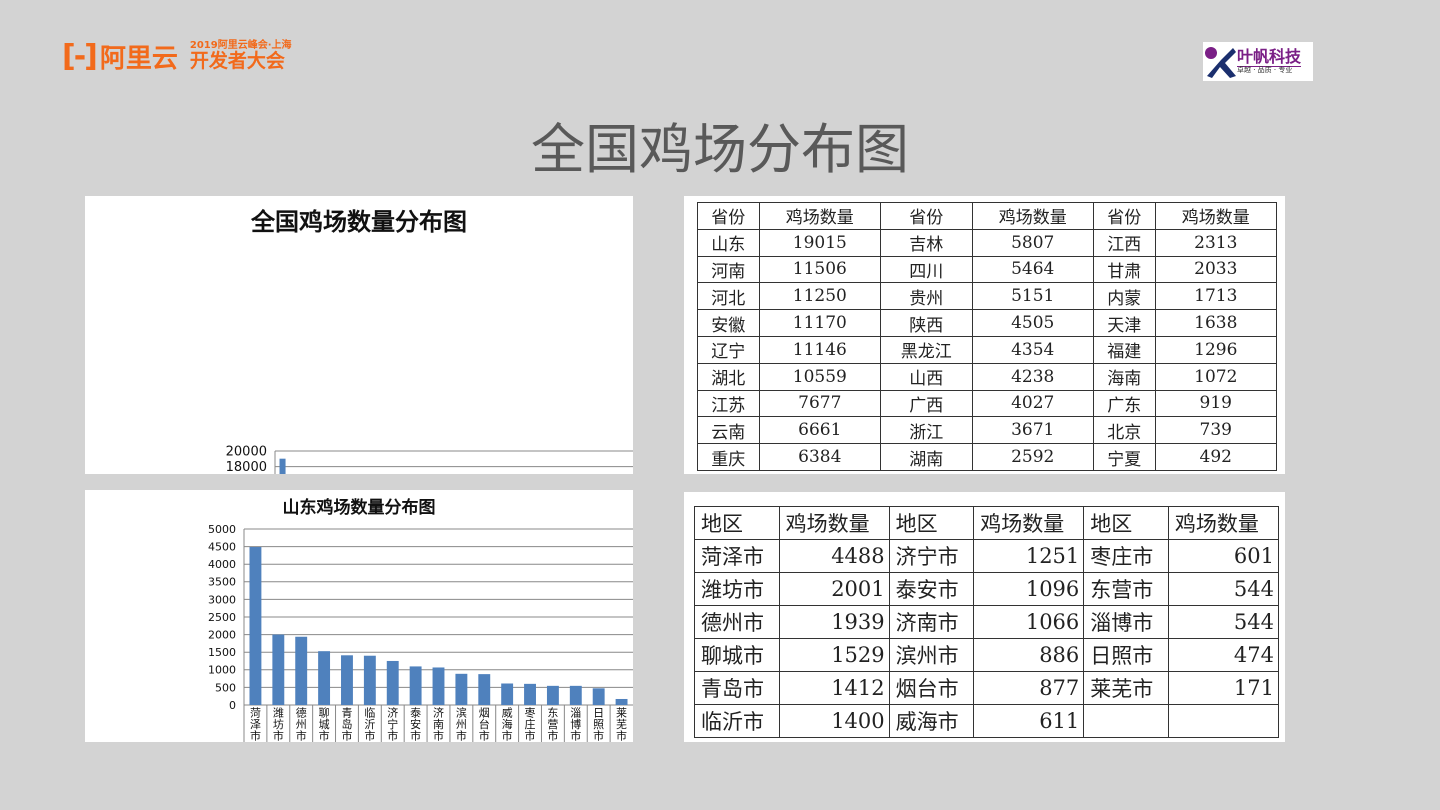  What do you see at coordinates (1220, 62) in the screenshot?
I see `partner-mark-icon` at bounding box center [1220, 62].